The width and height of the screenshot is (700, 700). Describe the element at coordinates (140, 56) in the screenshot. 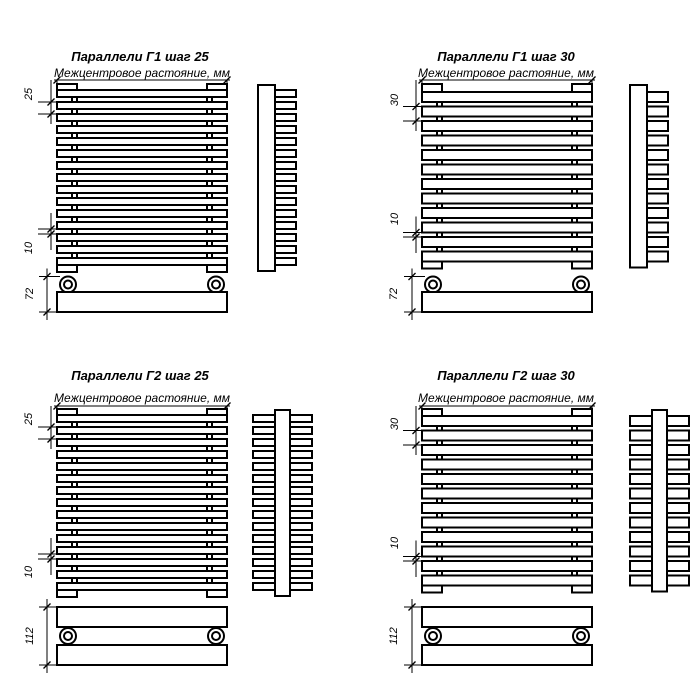

I see `figure-title-g1-step25: Параллели Г1 шаг 25` at that location.